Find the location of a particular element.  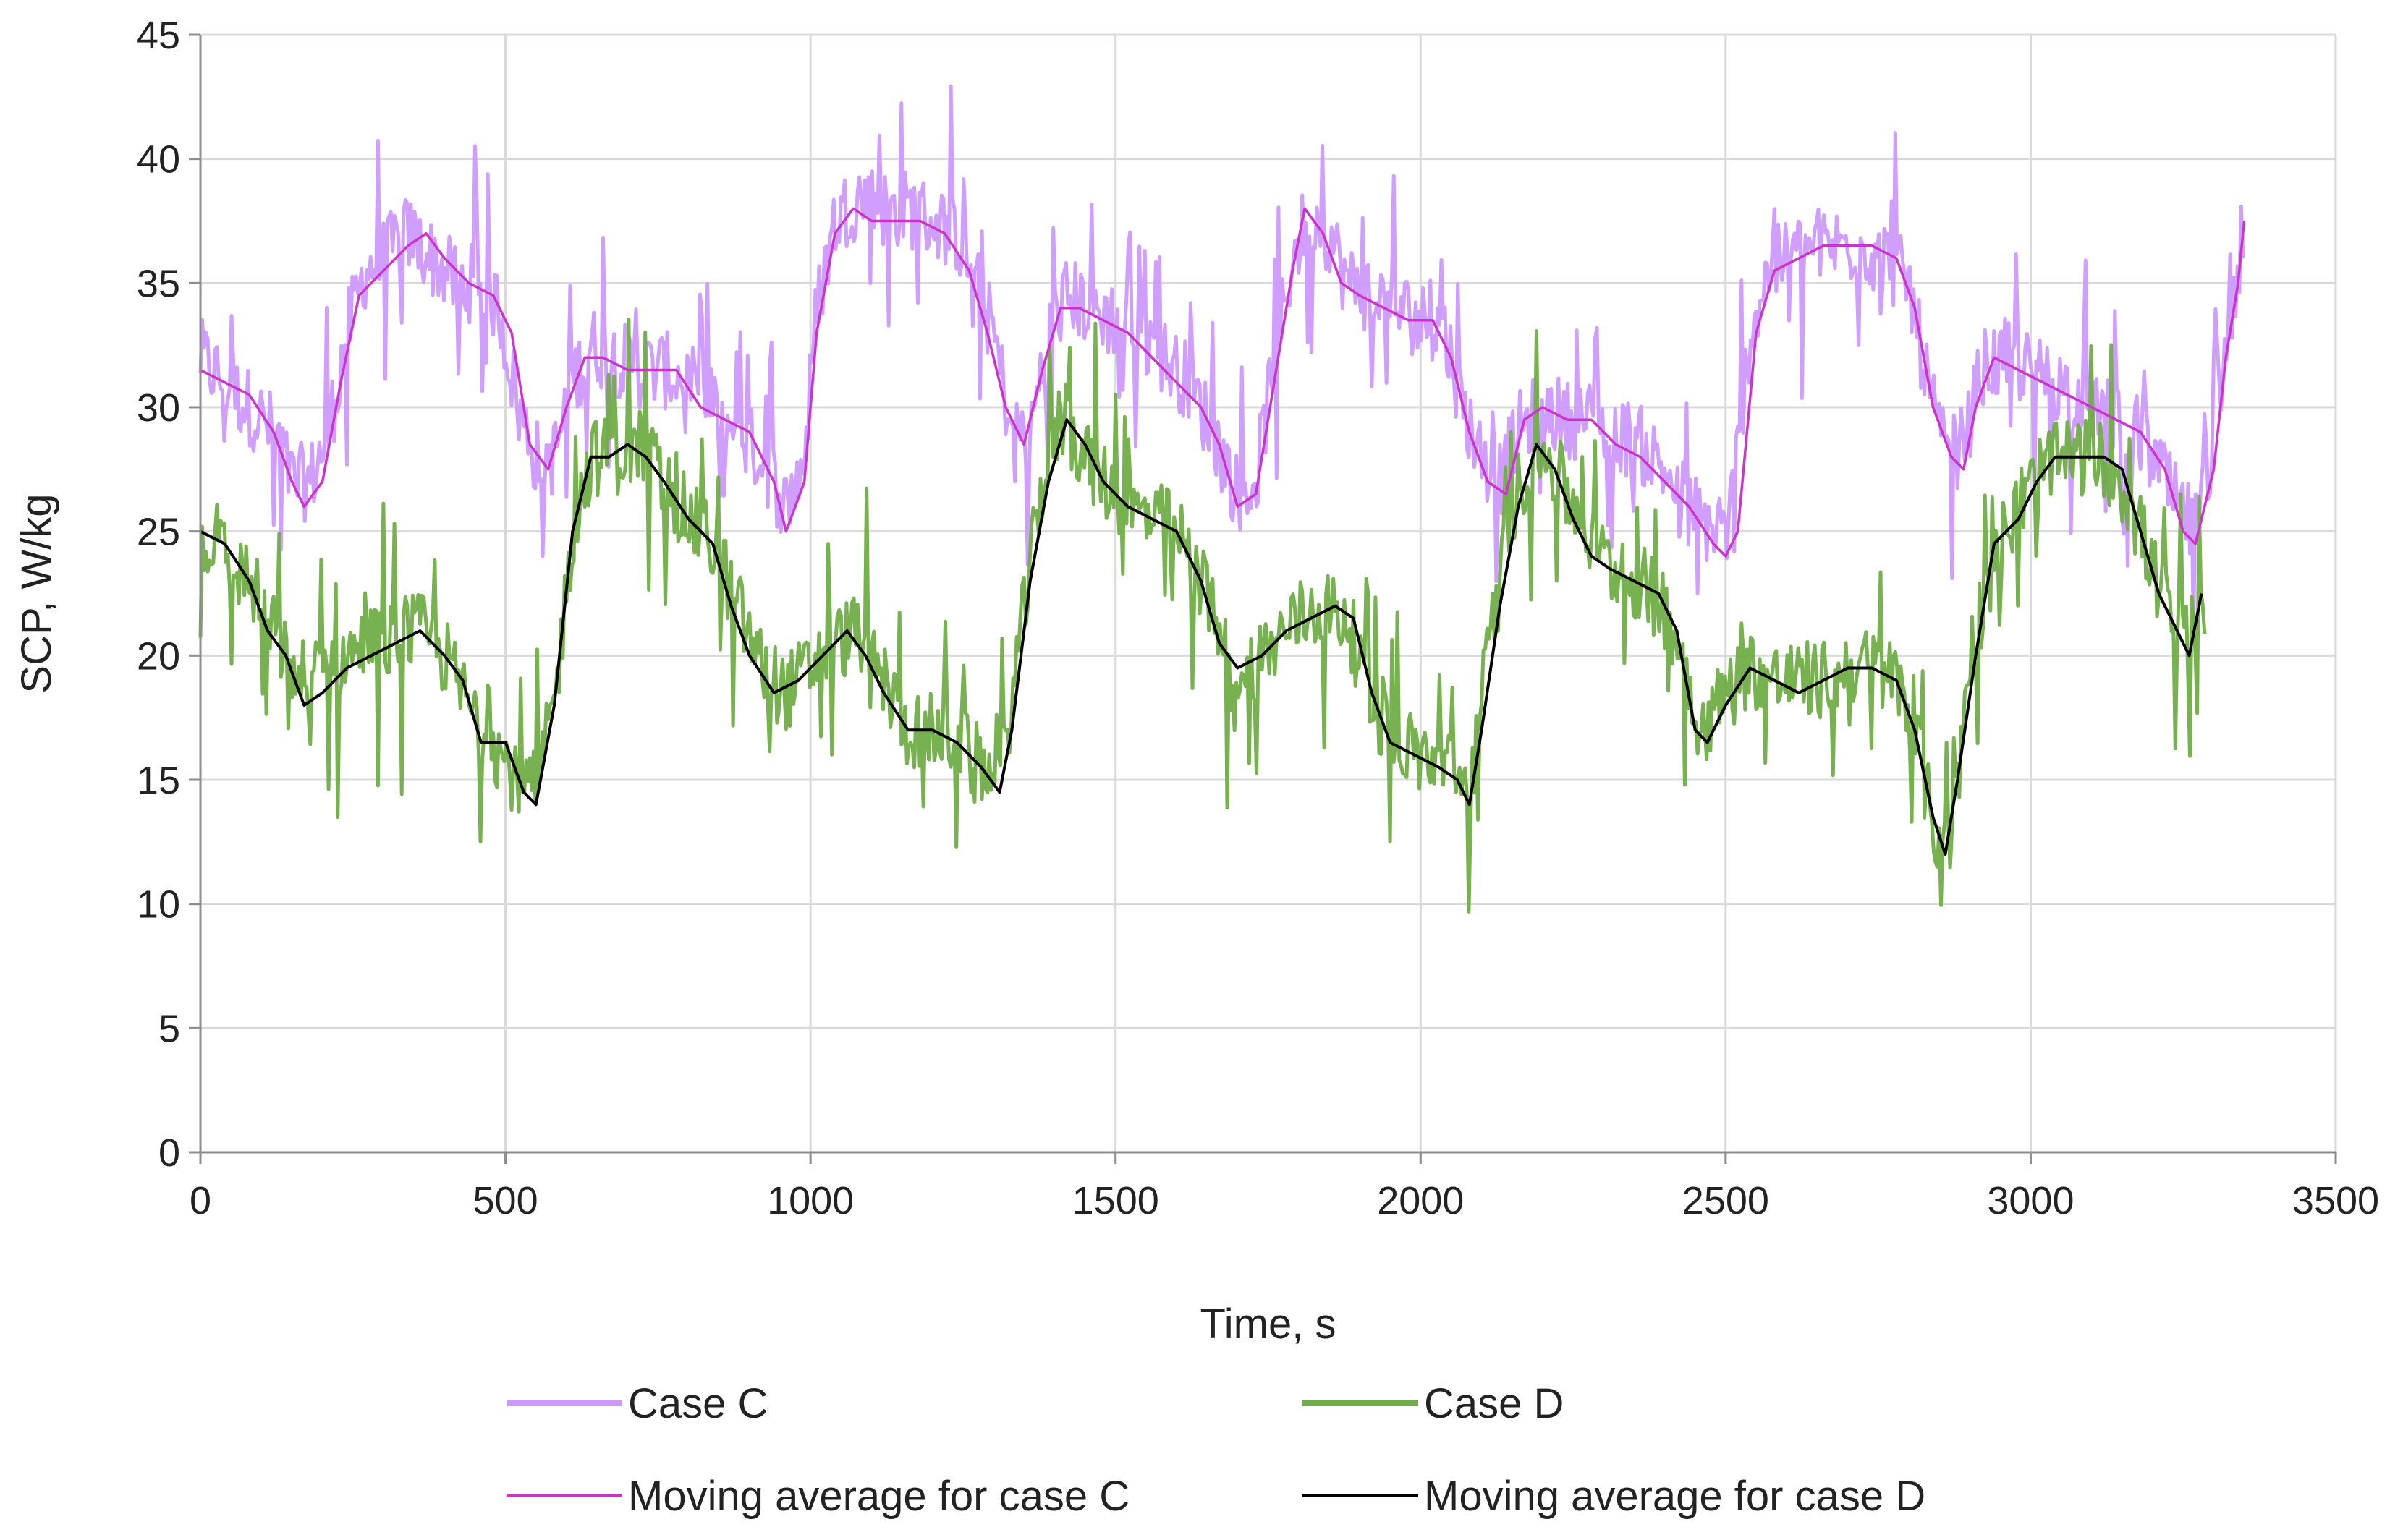

x-tick-label: 3000 is located at coordinates (2031, 1200).